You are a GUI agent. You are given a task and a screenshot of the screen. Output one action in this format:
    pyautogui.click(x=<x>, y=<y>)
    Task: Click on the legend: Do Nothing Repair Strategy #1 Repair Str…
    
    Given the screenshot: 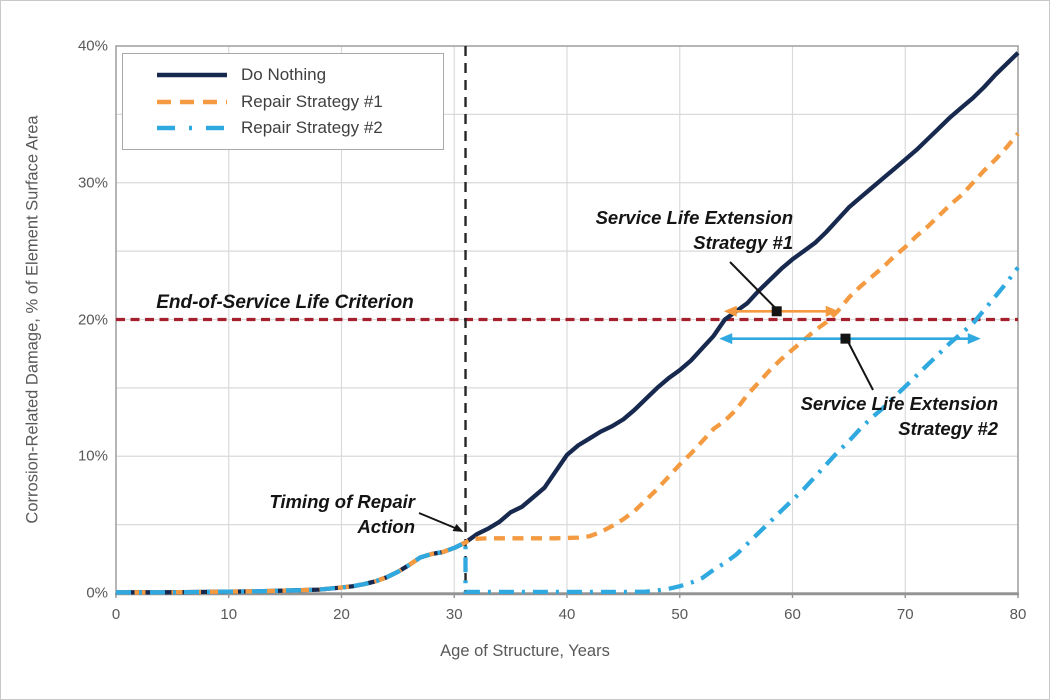 What is the action you would take?
    pyautogui.click(x=283, y=101)
    